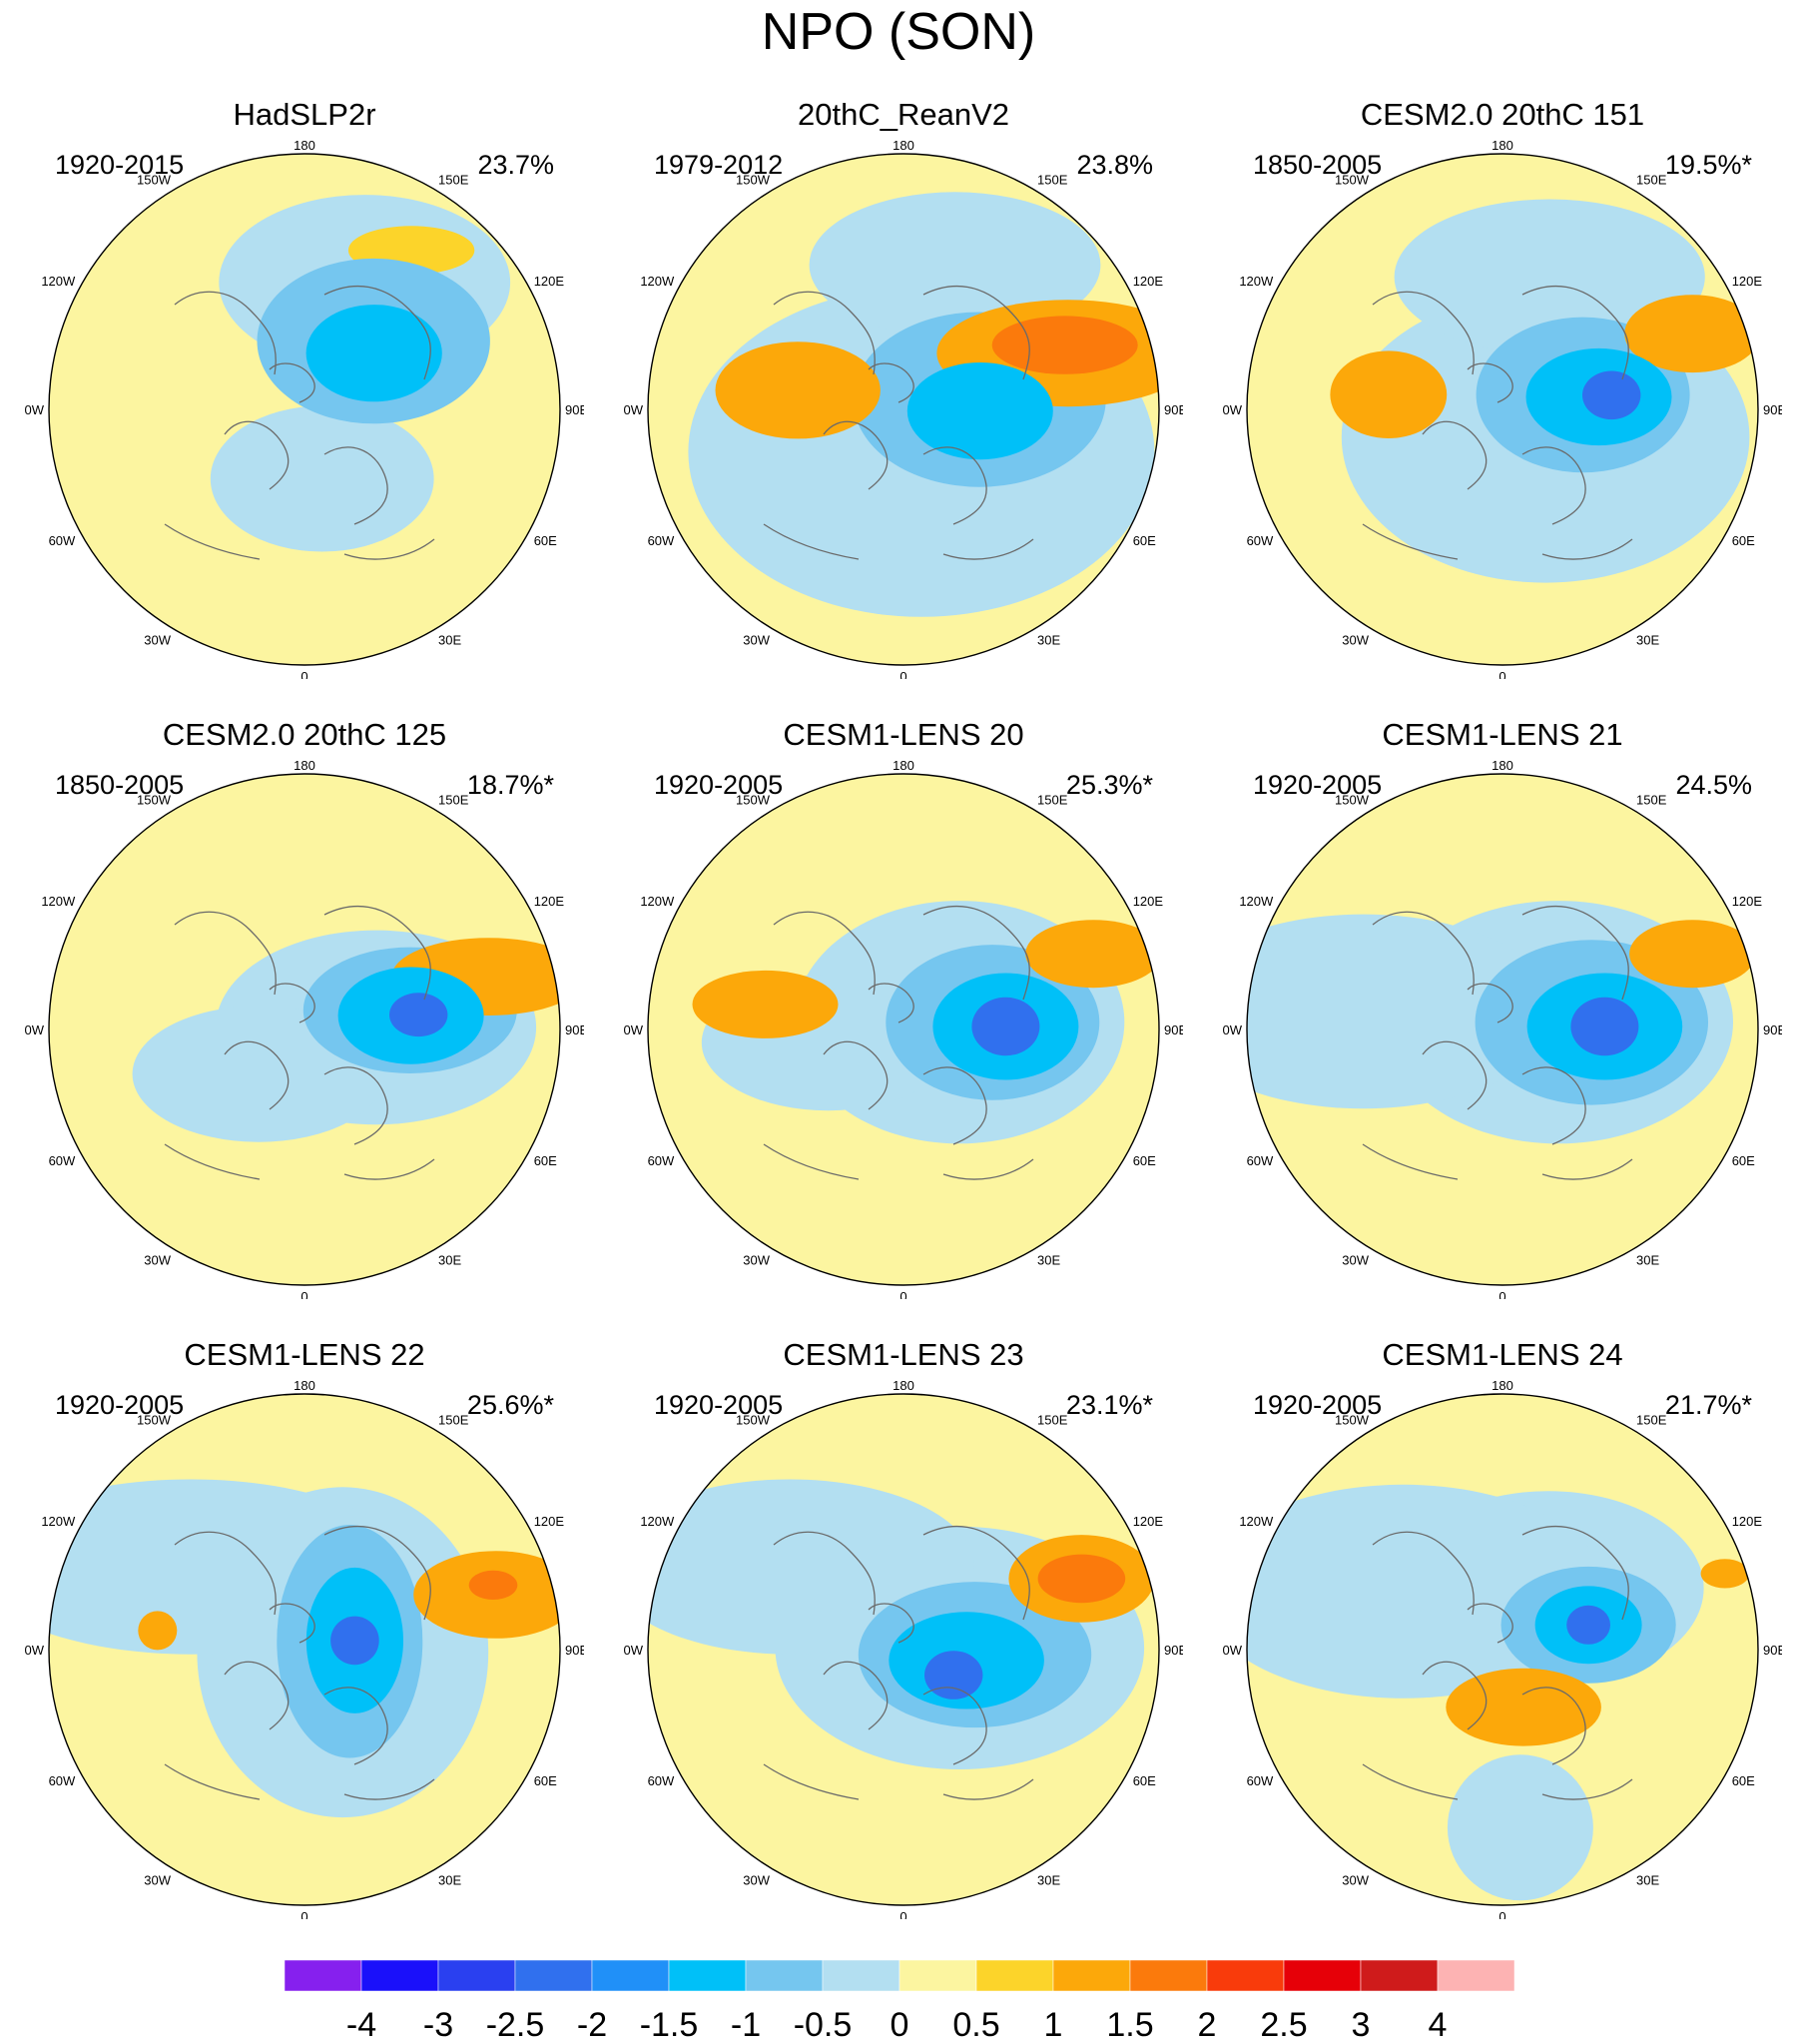 The image size is (1797, 2044). I want to click on panel-variance: 23.8%, so click(1114, 165).